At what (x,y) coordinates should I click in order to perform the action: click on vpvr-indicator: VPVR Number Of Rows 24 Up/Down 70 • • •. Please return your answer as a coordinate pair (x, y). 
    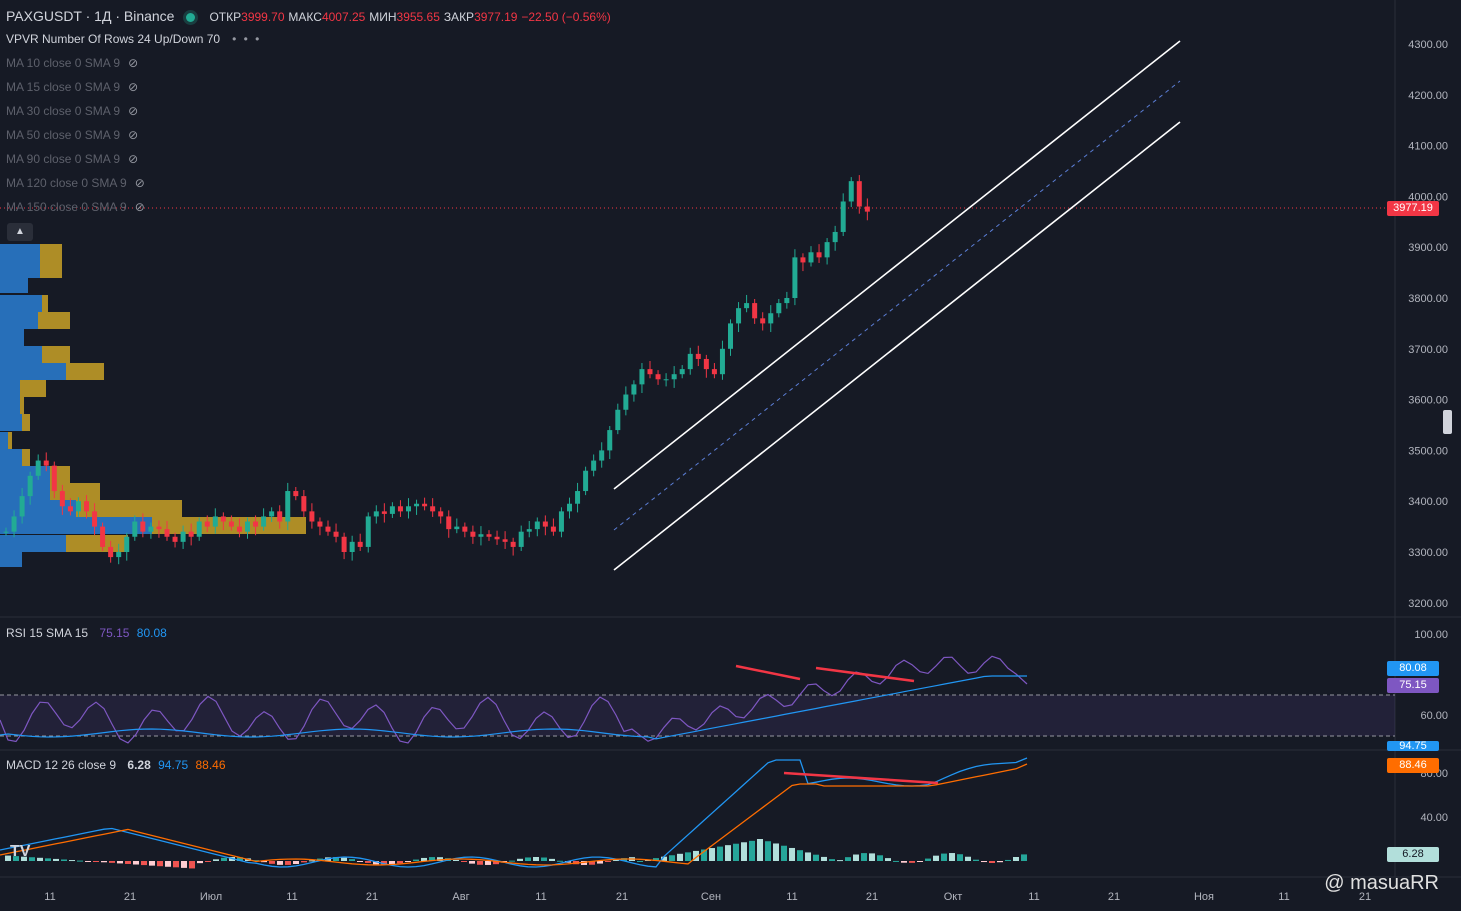
    Looking at the image, I should click on (133, 39).